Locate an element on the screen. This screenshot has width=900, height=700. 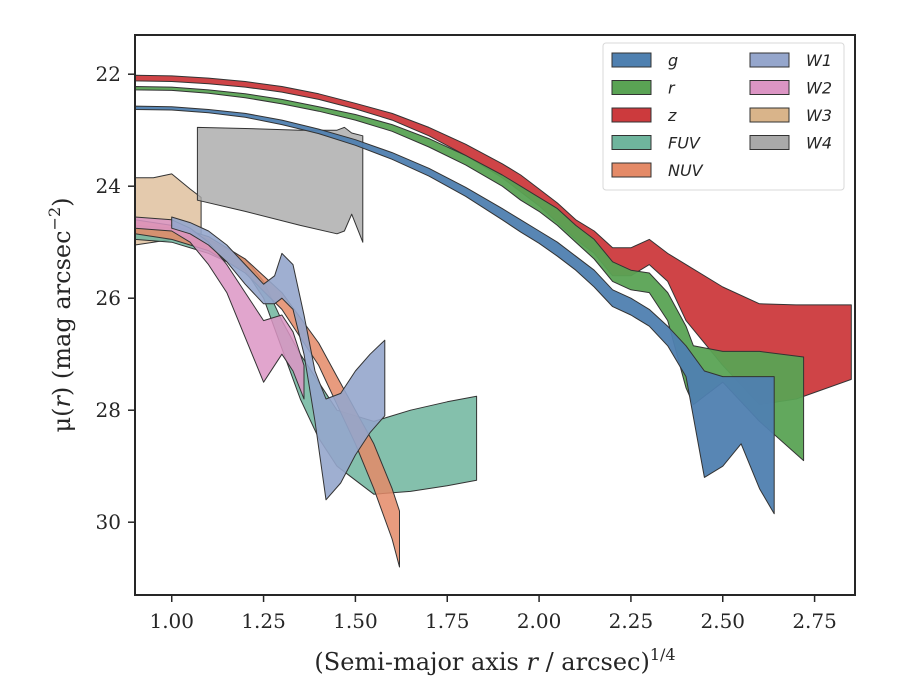
y-tick-label: 24 is located at coordinates (108, 186).